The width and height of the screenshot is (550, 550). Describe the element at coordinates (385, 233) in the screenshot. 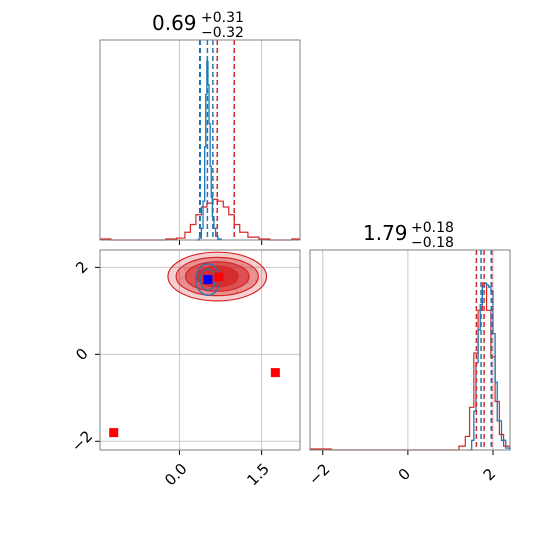

I see `title-value-param-2: 1.79` at that location.